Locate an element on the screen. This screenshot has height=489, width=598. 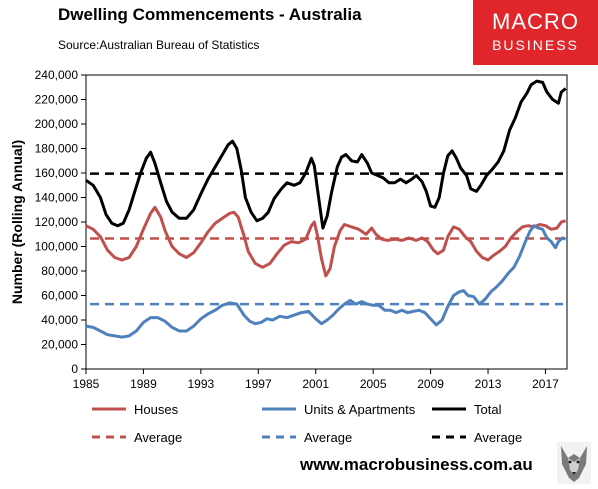
logo-line-1: MACRO is located at coordinates (535, 21).